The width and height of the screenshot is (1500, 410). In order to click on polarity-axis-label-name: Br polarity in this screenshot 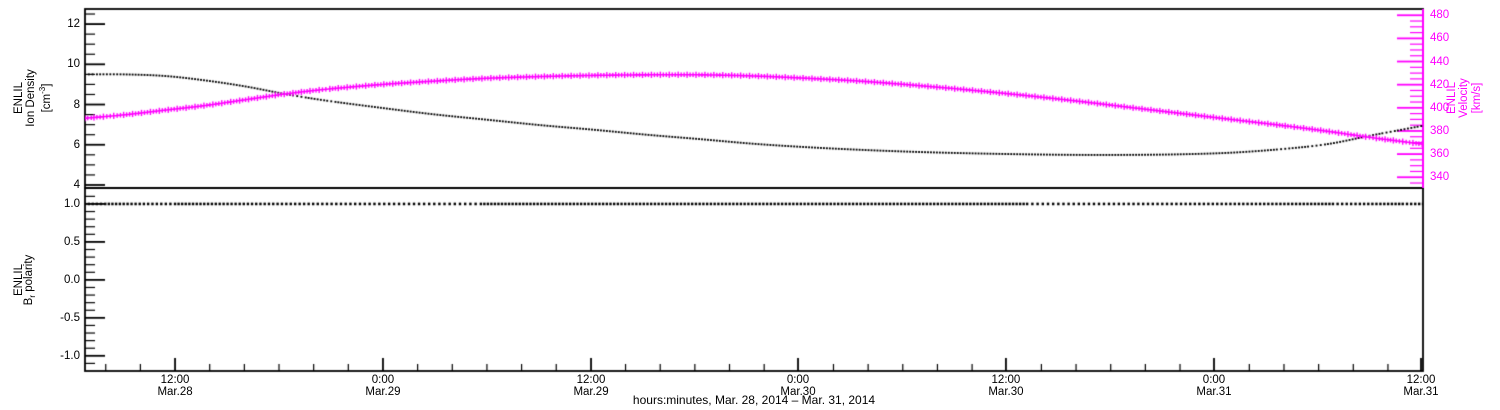, I will do `click(31, 280)`.